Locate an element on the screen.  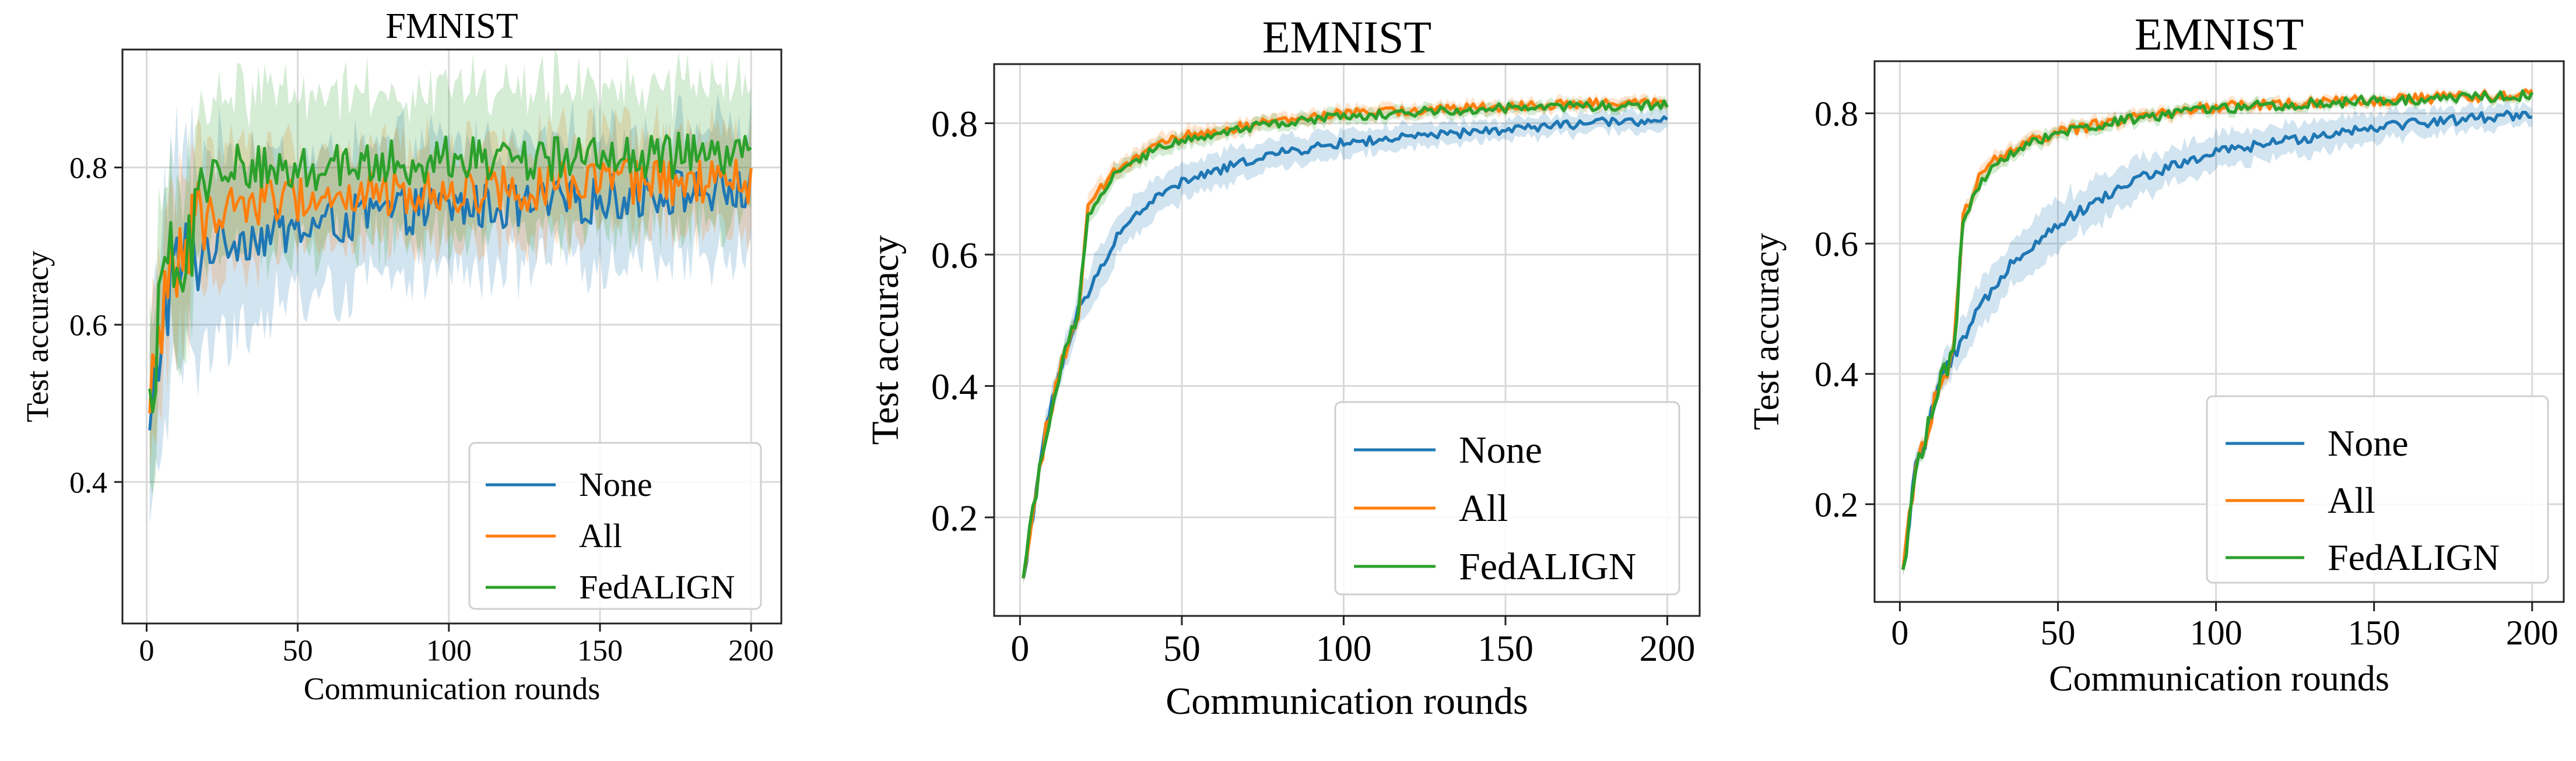
chart-title: FMNIST is located at coordinates (451, 26).